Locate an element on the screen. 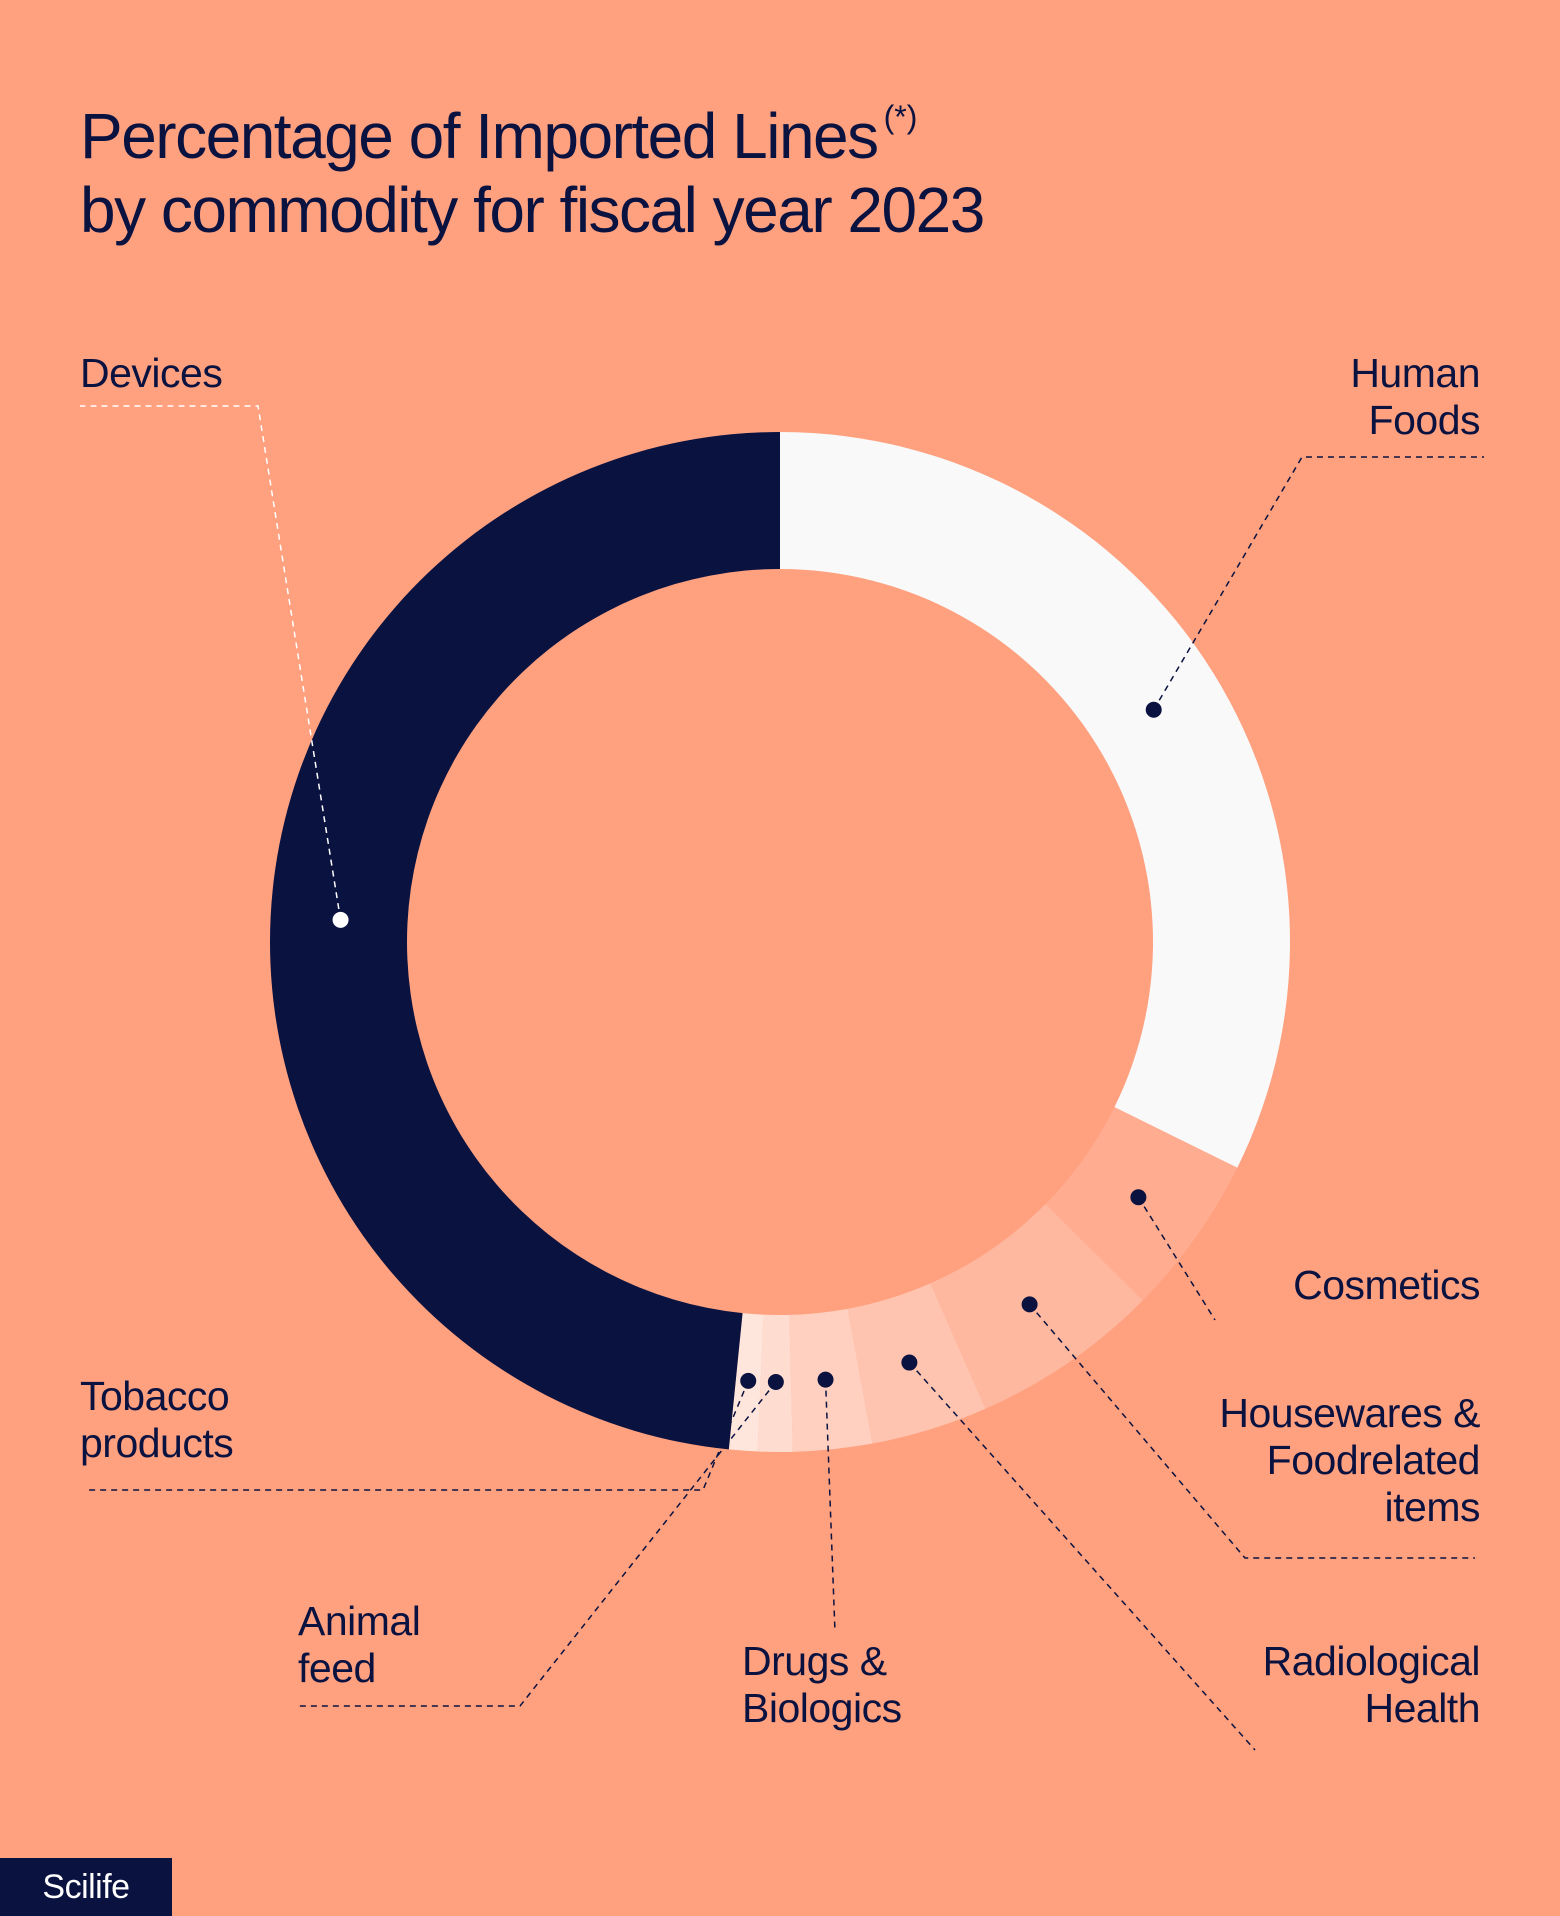 Image resolution: width=1560 pixels, height=1916 pixels. leader-radiological is located at coordinates (1082, 1556).